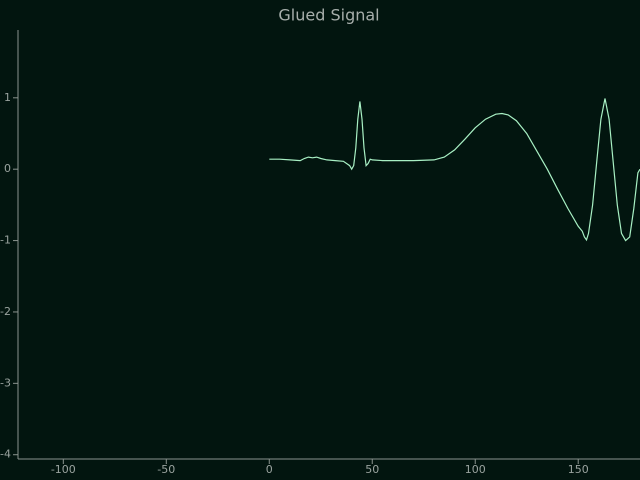 This screenshot has width=640, height=480. Describe the element at coordinates (5, 454) in the screenshot. I see `y-tick-label: -4` at that location.